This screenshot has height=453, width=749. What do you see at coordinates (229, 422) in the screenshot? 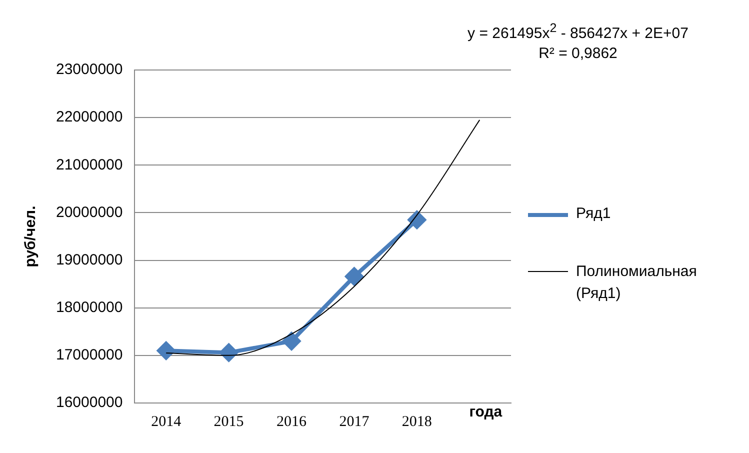
I see `x-tick-label: 2015` at bounding box center [229, 422].